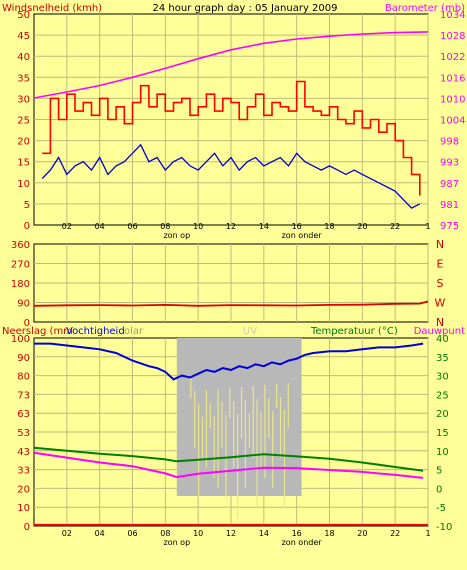  What do you see at coordinates (452, 99) in the screenshot?
I see `barometer-tick-label: 1010` at bounding box center [452, 99].